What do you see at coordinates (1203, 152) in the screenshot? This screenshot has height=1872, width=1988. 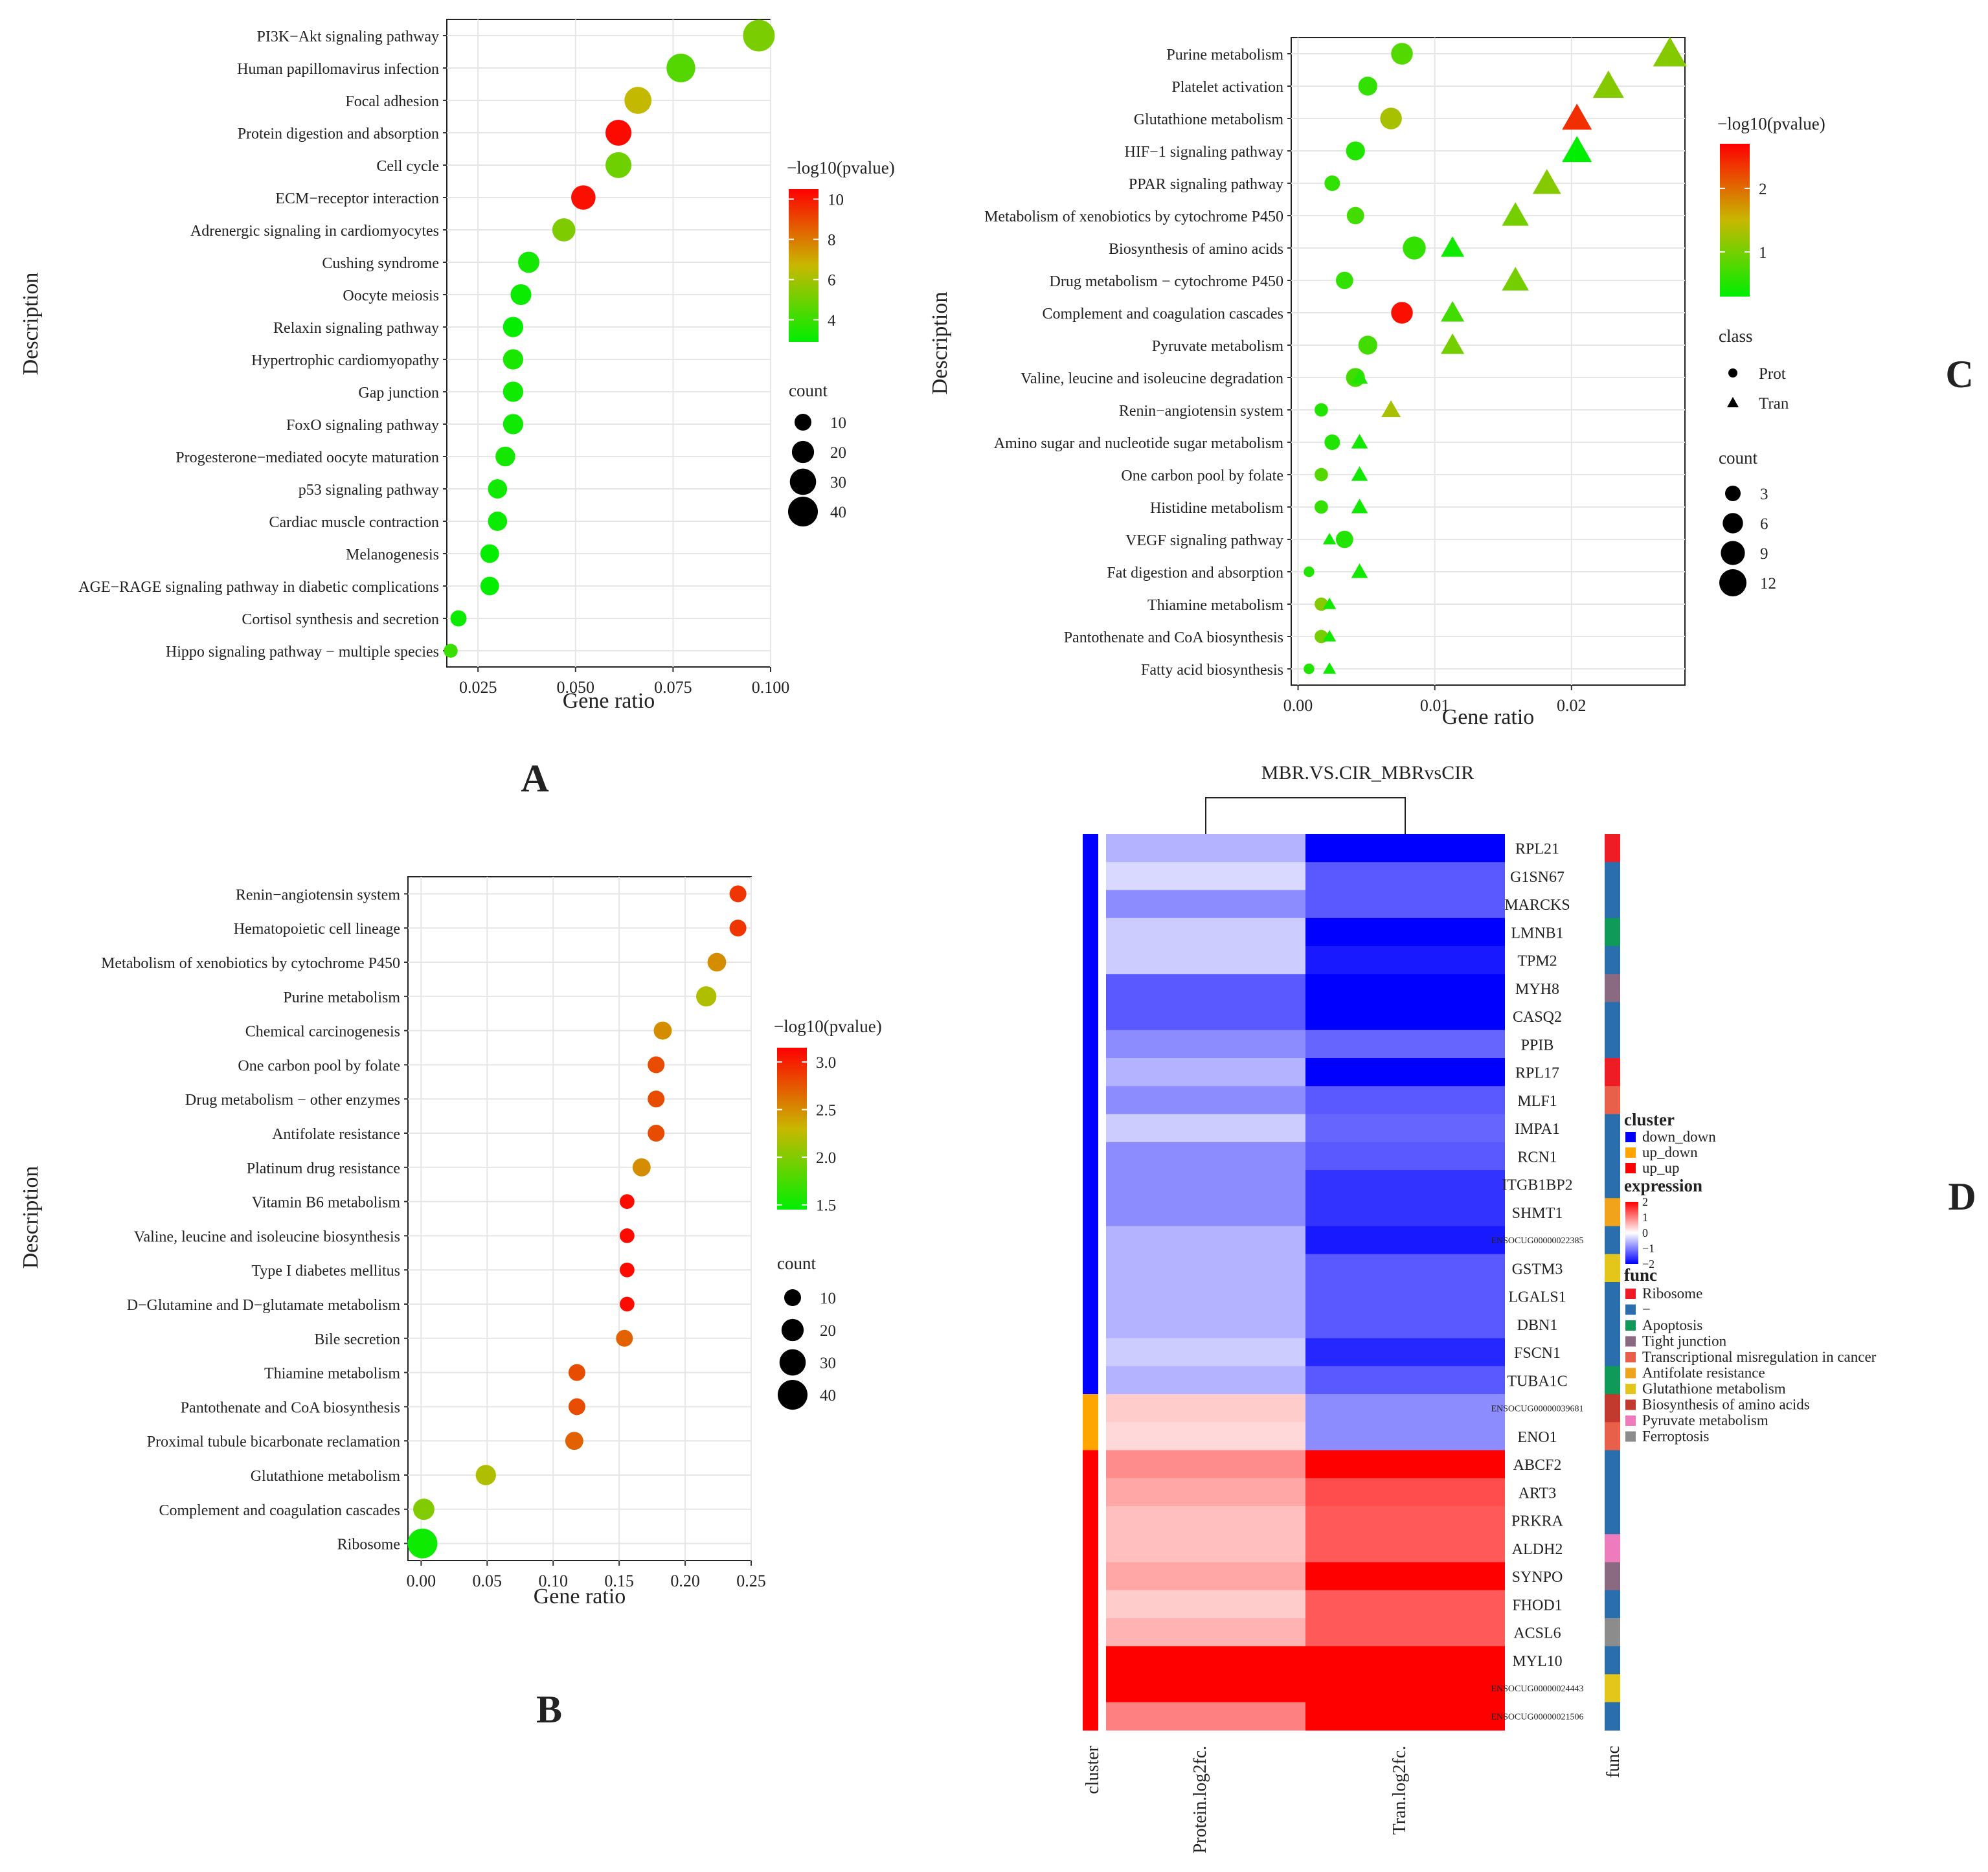 I see `category-label: HIF−1 signaling pathway` at bounding box center [1203, 152].